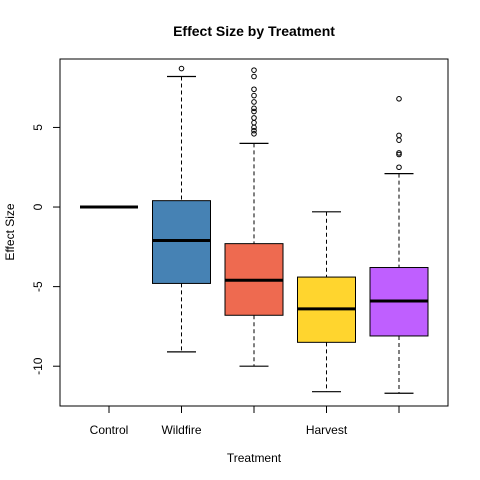  Describe the element at coordinates (254, 458) in the screenshot. I see `x-axis-label: Treatment` at that location.